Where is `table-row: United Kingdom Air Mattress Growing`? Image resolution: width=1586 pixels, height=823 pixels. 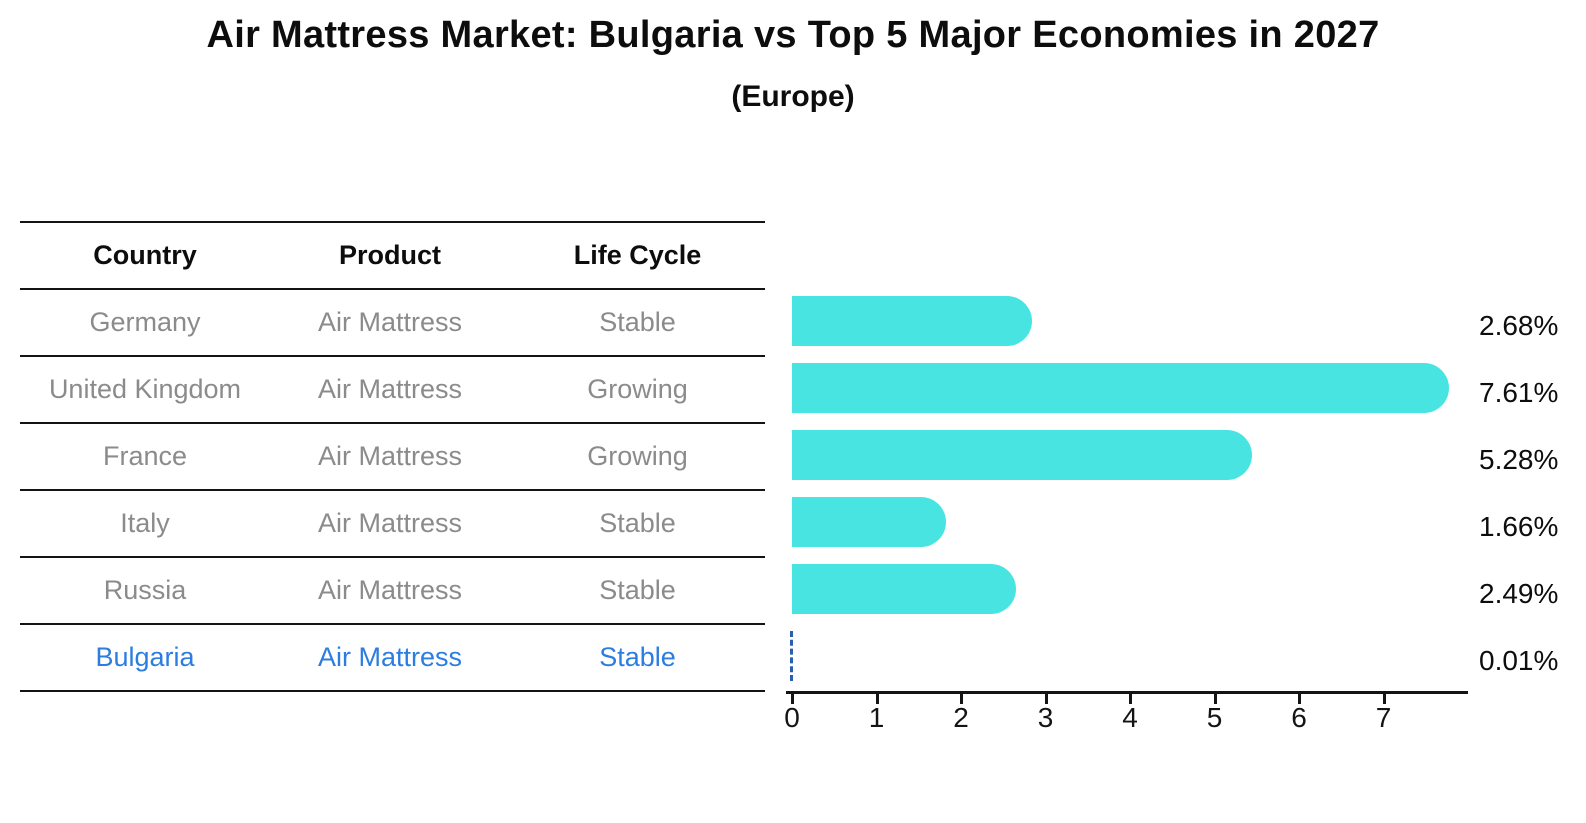 table-row: United Kingdom Air Mattress Growing is located at coordinates (392, 390).